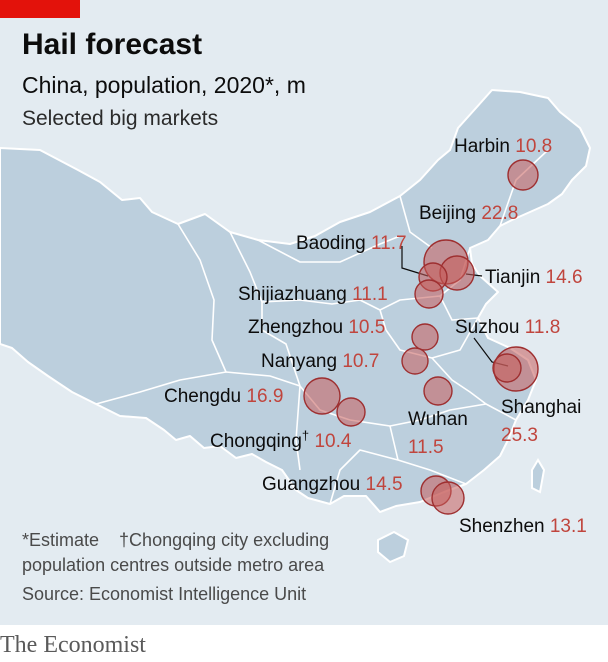 The image size is (608, 662). I want to click on label-shanghai-name: Shanghai, so click(541, 407).